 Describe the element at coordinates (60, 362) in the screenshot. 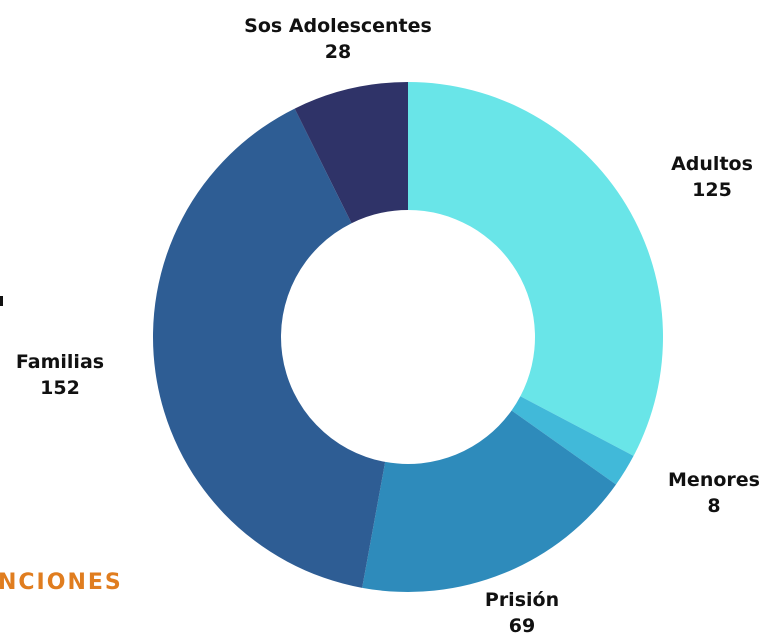

I see `label-familias-name: Familias` at that location.